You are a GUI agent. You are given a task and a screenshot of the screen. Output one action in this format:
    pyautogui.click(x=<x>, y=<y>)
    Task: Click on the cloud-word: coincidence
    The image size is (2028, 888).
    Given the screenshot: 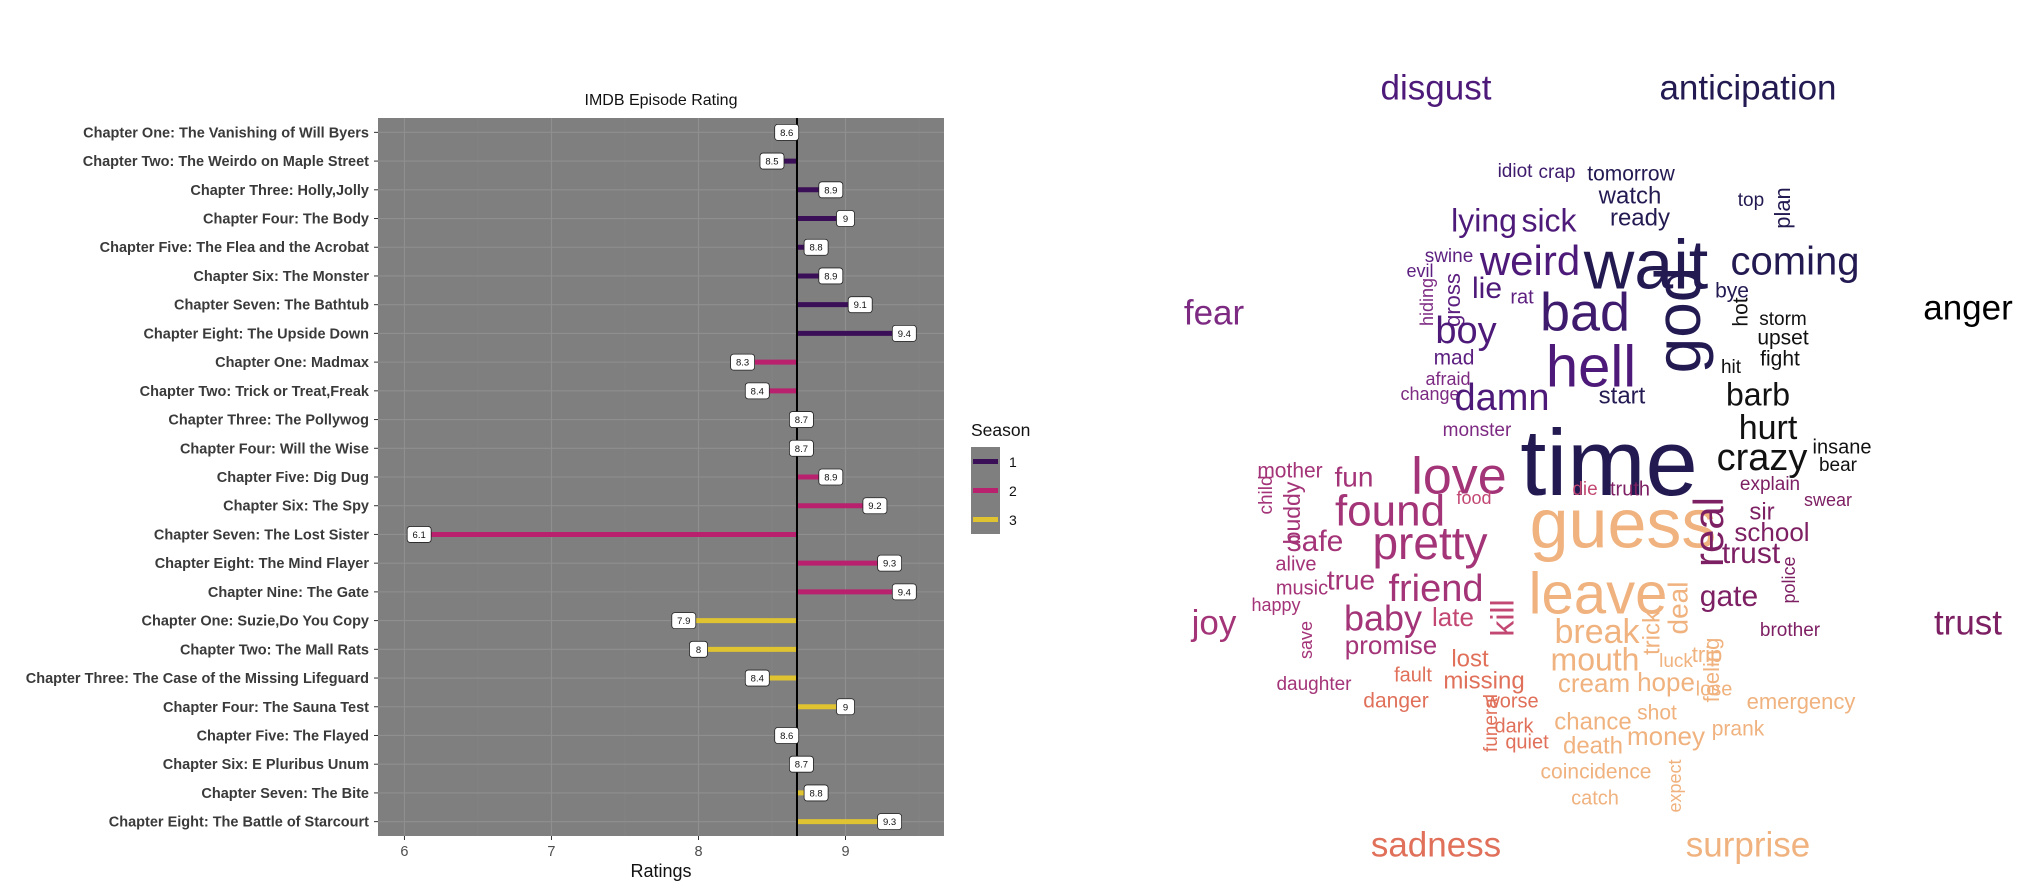 What is the action you would take?
    pyautogui.click(x=1596, y=772)
    